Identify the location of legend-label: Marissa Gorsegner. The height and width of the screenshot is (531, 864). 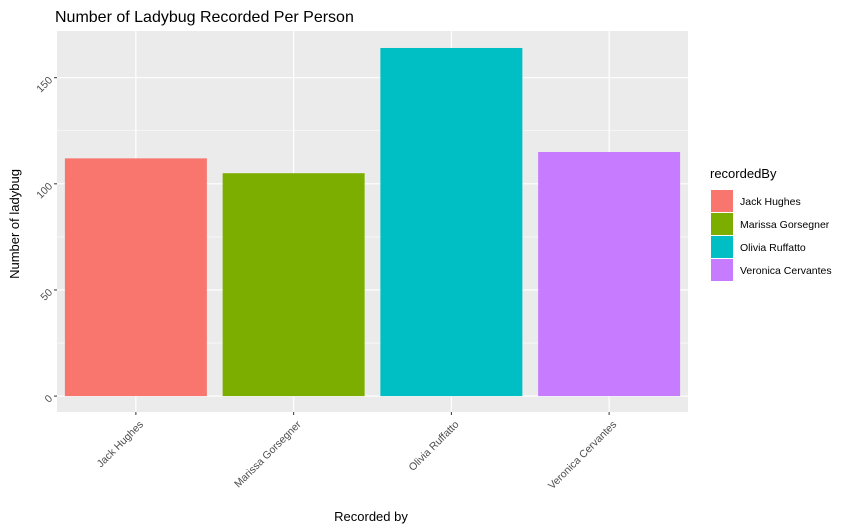
(785, 225).